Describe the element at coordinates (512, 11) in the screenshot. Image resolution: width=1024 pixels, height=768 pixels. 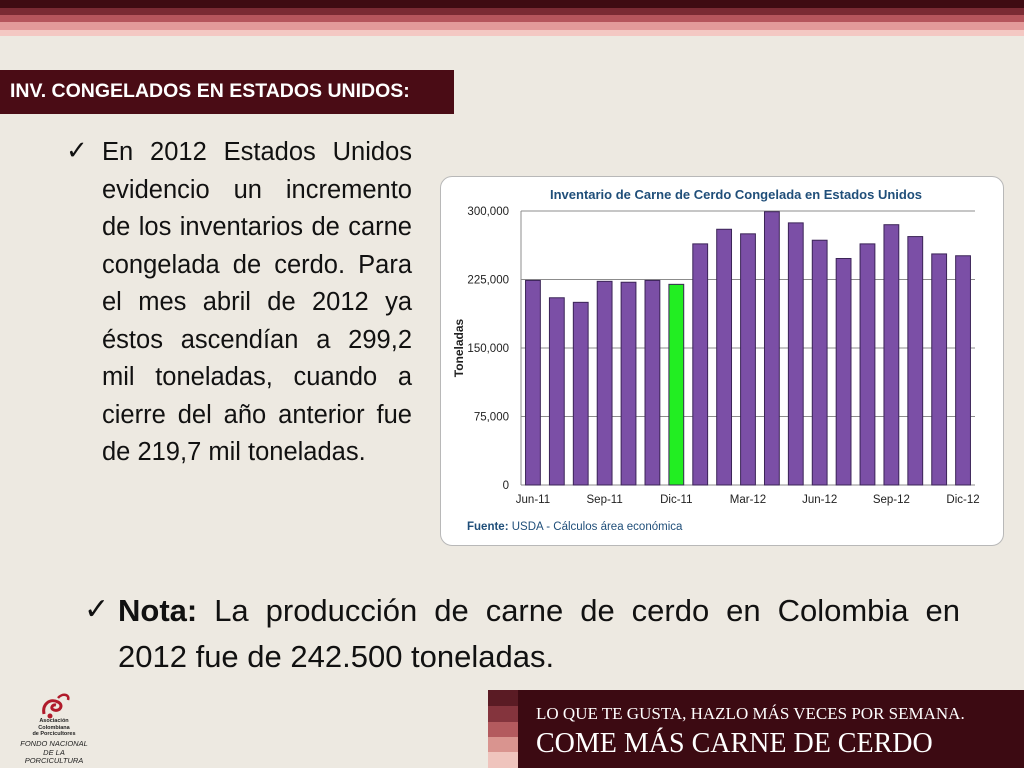
I see `top-stripe-maroon` at that location.